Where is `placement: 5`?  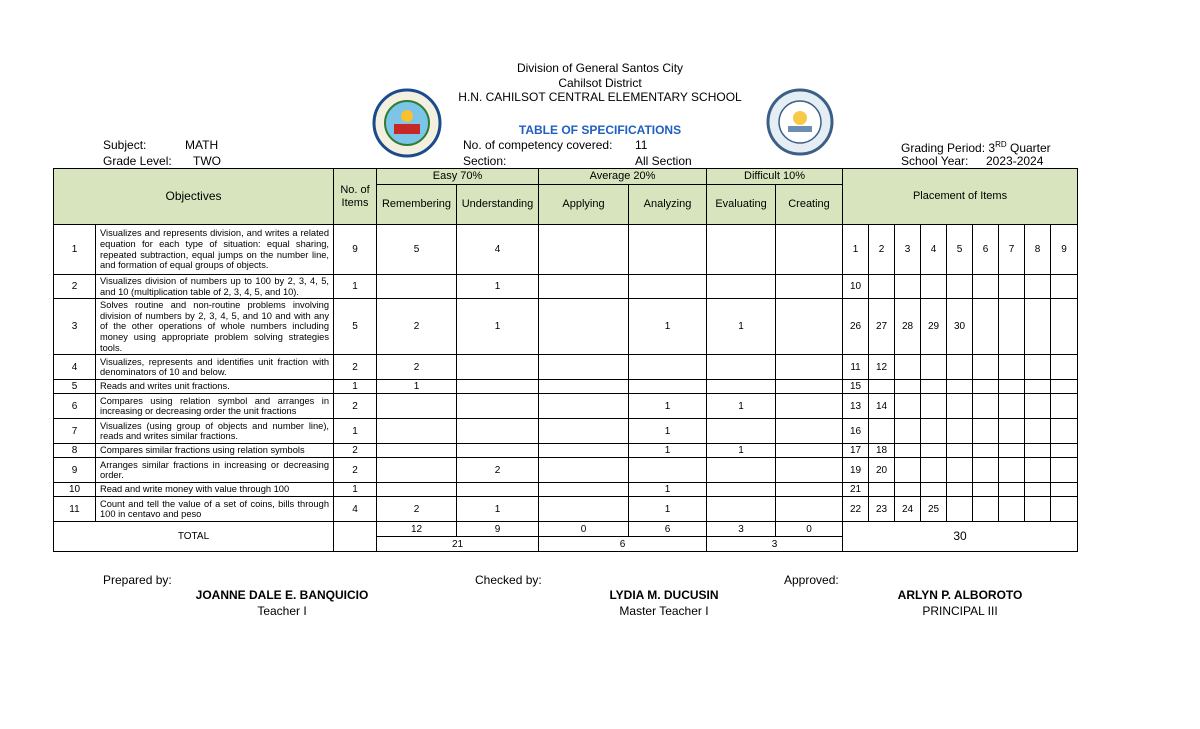
placement: 5 is located at coordinates (960, 249).